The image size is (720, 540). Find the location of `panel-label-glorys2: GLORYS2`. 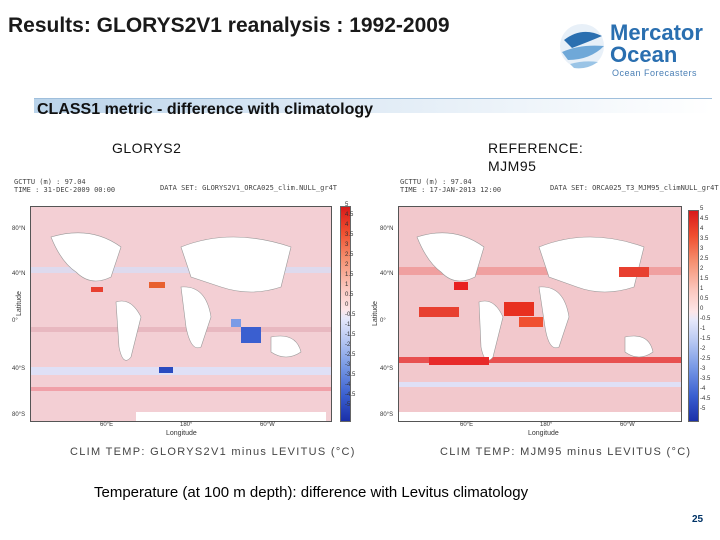

panel-label-glorys2: GLORYS2 is located at coordinates (147, 148).